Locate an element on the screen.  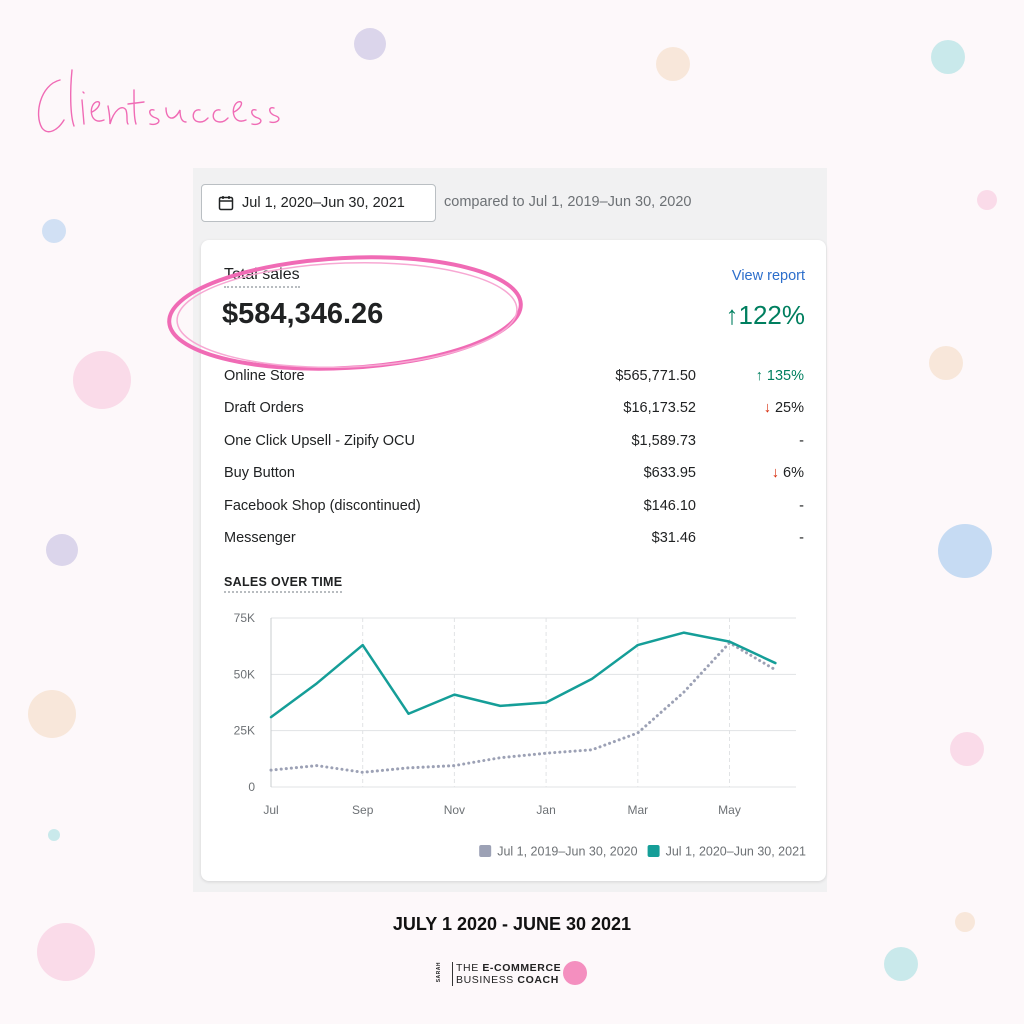
channel-name: Online Store is located at coordinates (264, 376).